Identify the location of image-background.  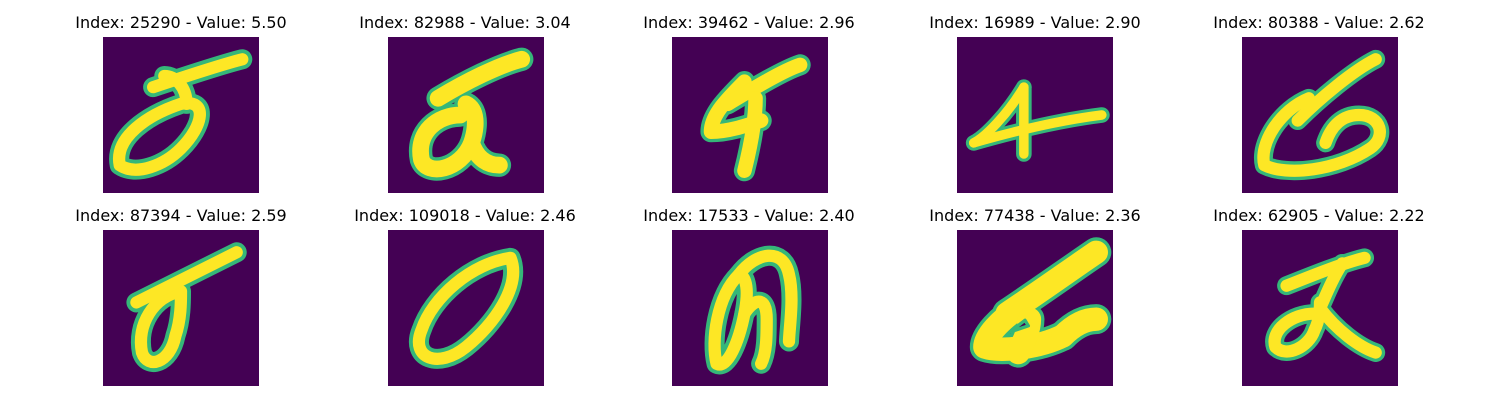
(466, 308).